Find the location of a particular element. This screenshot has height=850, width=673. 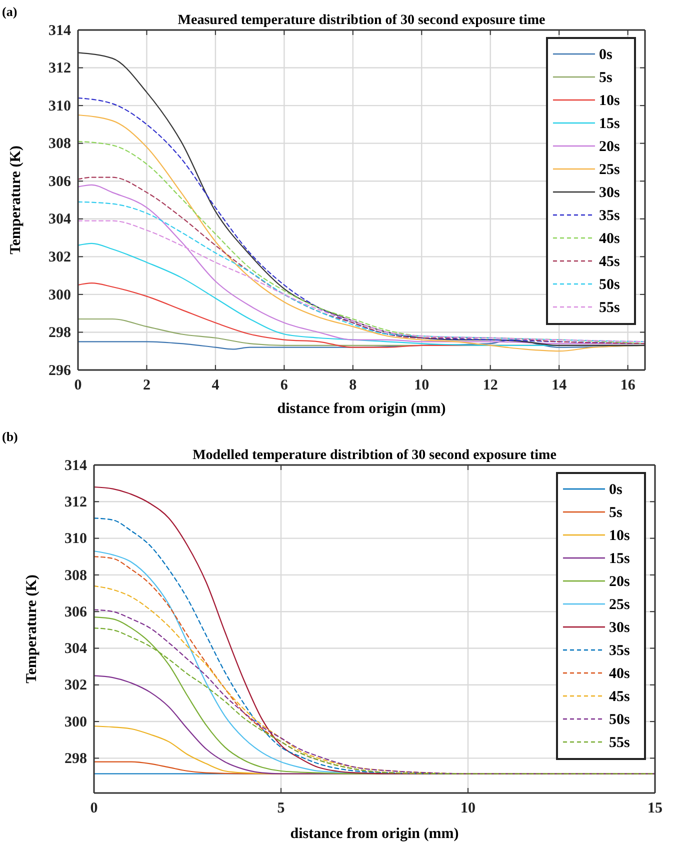

x-tick-label: 5 is located at coordinates (281, 808).